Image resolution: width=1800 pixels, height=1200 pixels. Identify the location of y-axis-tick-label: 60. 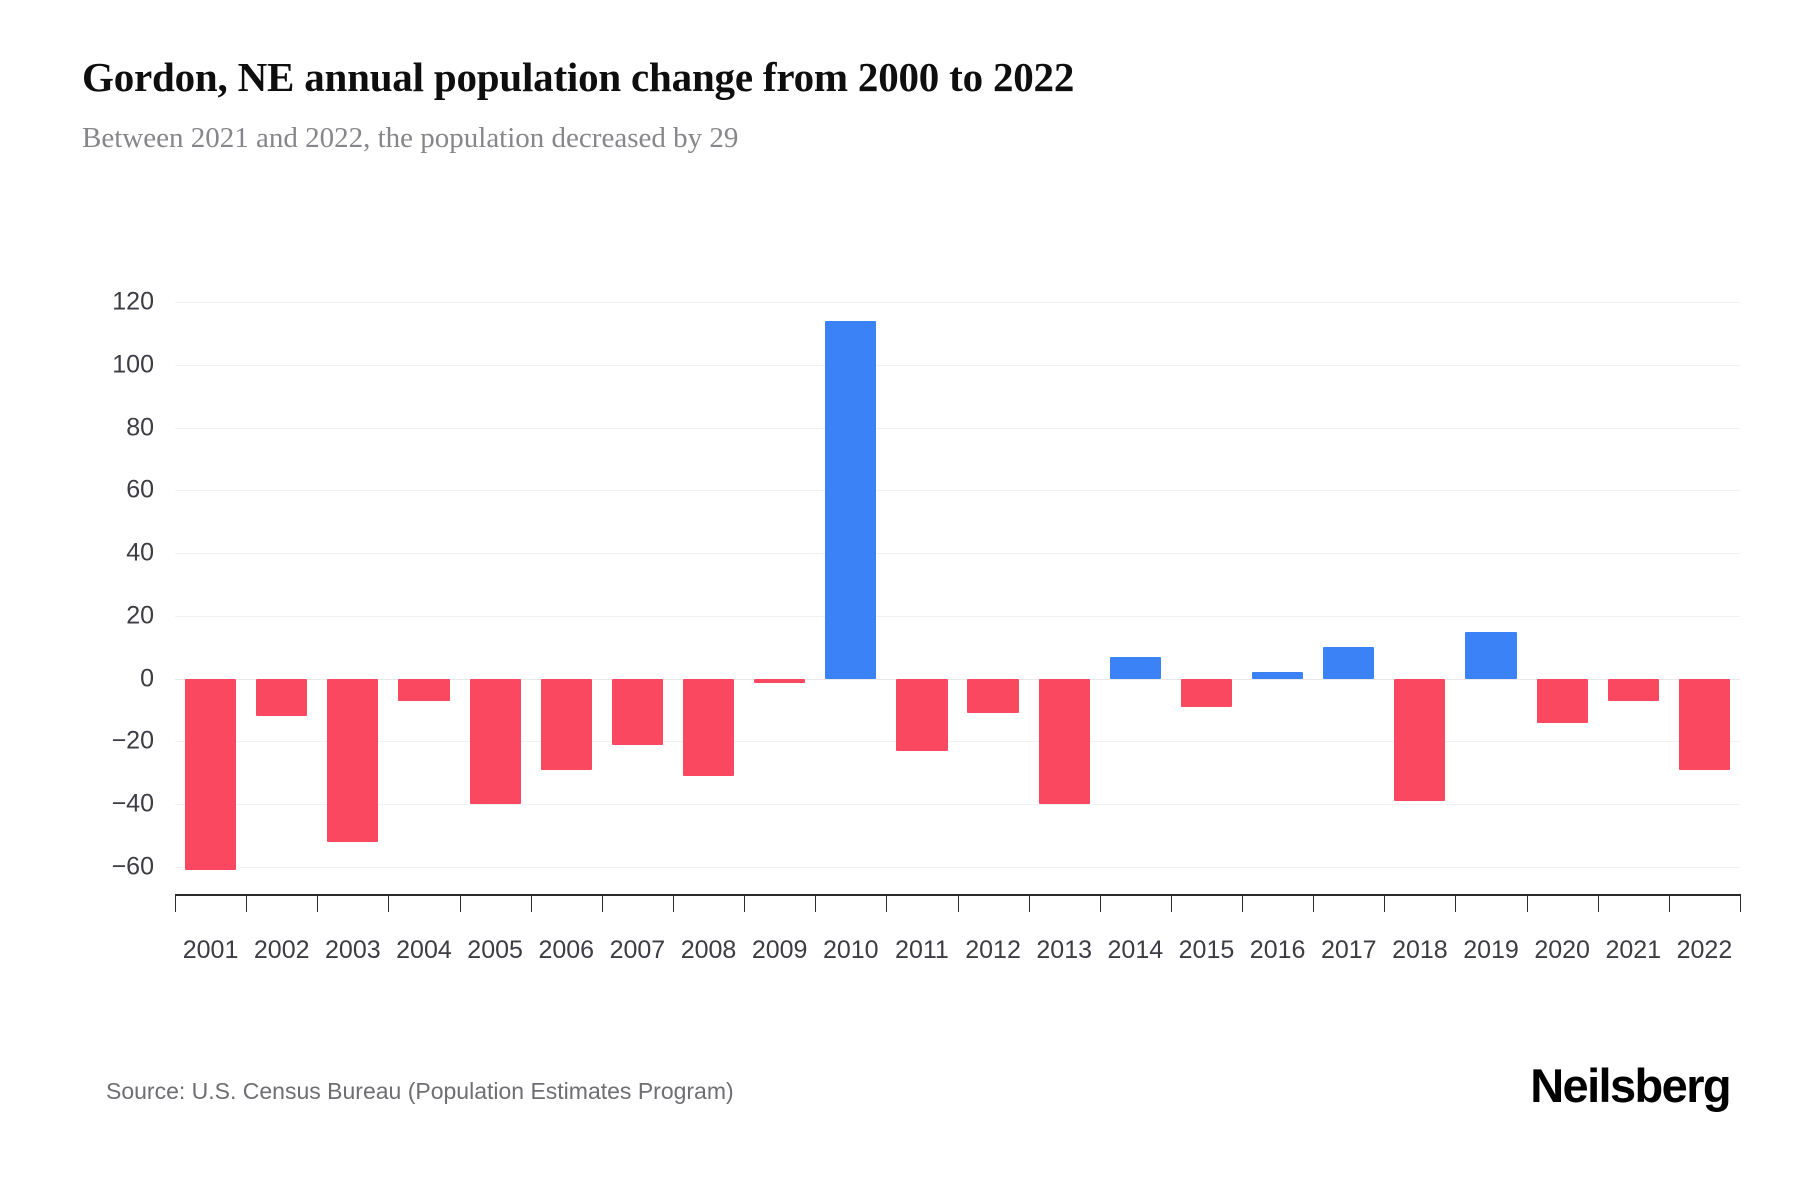
(140, 489).